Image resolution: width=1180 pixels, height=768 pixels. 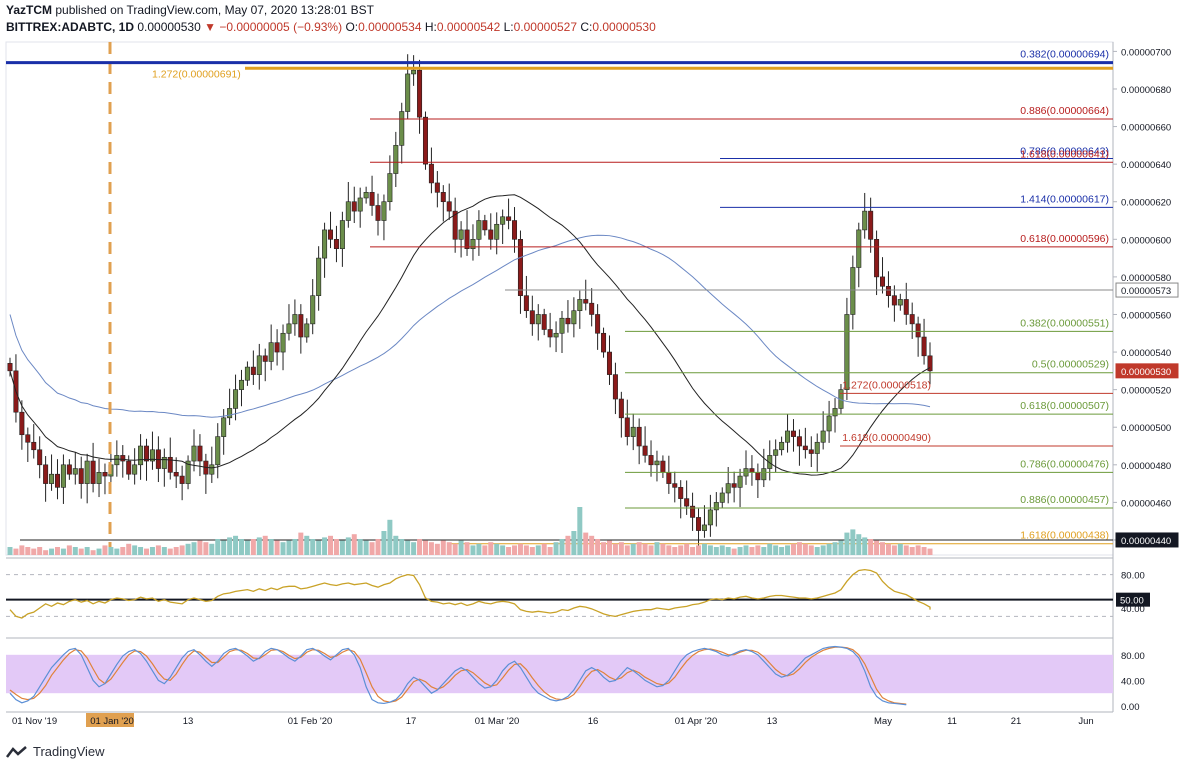 I want to click on rsi-axis-tag, so click(x=1133, y=599).